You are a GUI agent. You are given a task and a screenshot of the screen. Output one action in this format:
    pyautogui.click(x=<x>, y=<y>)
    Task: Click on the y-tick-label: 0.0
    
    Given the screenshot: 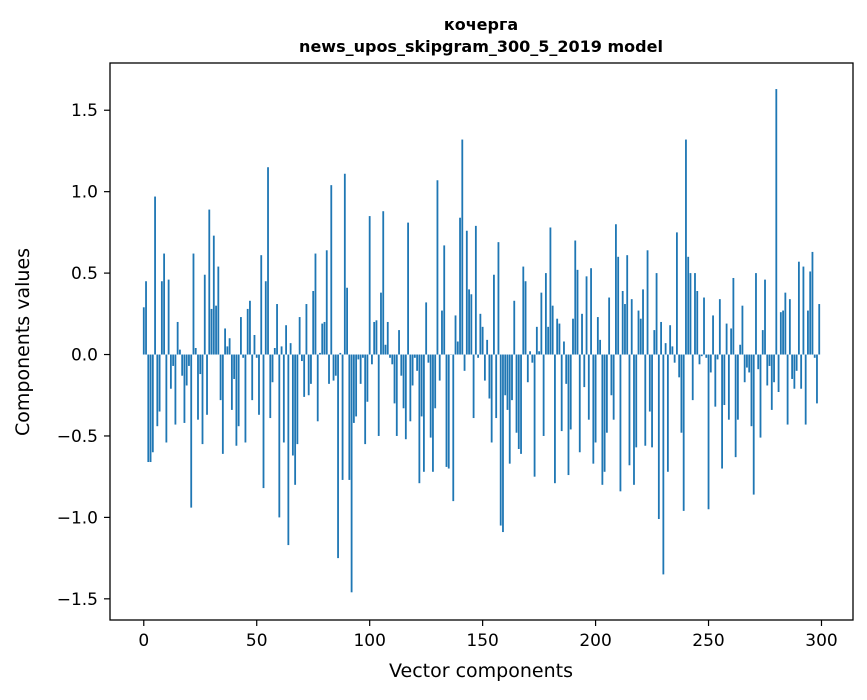 What is the action you would take?
    pyautogui.click(x=84, y=356)
    